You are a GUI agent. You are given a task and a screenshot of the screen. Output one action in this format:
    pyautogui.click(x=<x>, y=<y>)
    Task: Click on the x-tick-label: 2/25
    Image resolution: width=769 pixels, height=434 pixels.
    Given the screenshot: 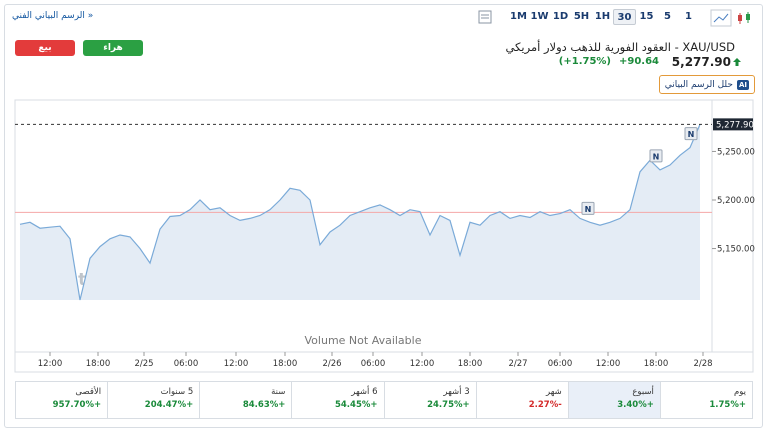 What is the action you would take?
    pyautogui.click(x=143, y=364)
    